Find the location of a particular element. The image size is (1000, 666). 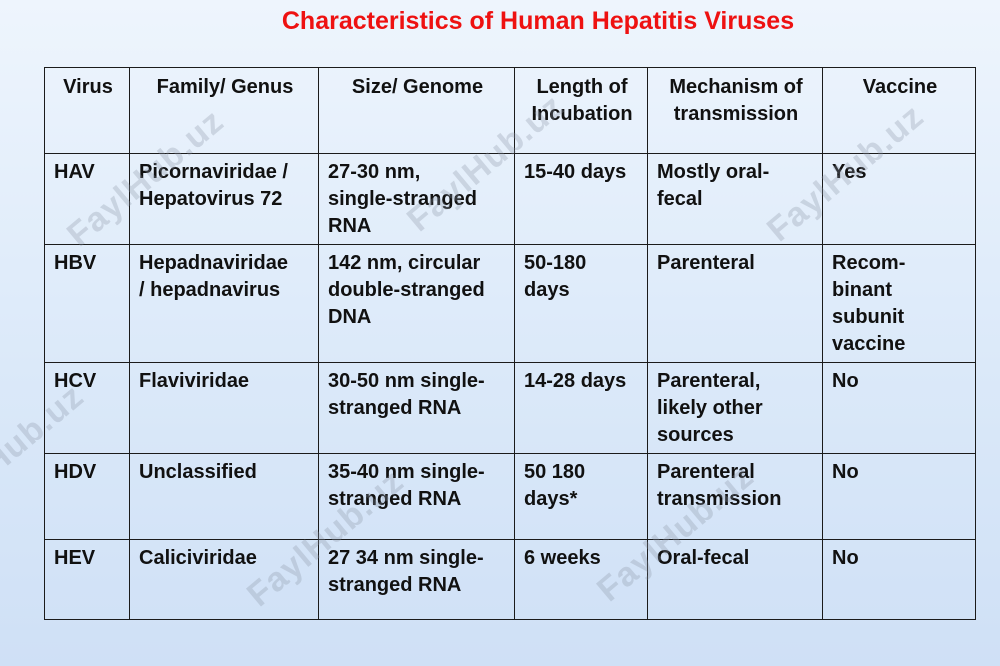

cell-transmission: Parenteral is located at coordinates (735, 303).